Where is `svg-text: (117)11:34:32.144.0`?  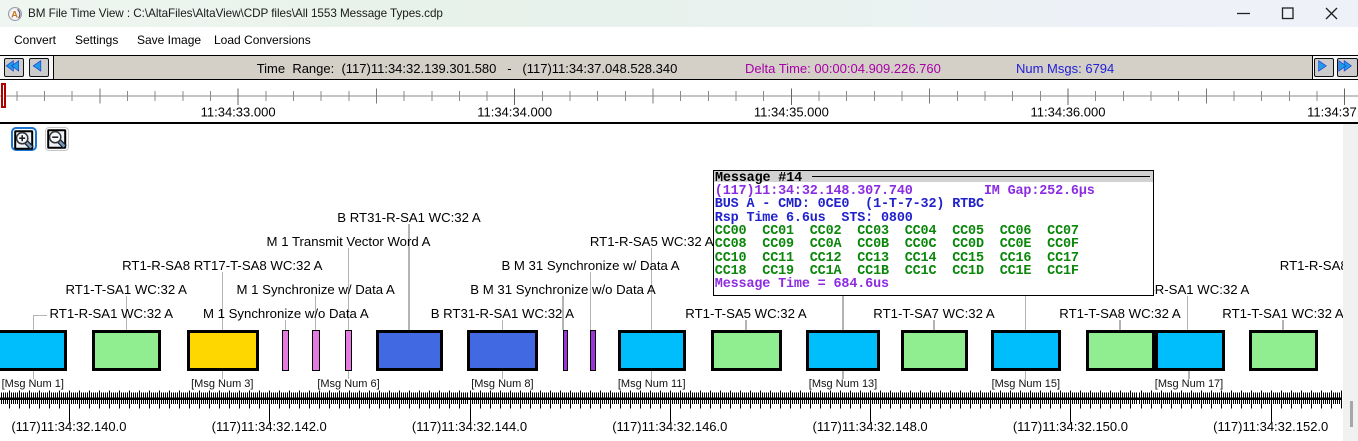
svg-text: (117)11:34:32.144.0 is located at coordinates (469, 426).